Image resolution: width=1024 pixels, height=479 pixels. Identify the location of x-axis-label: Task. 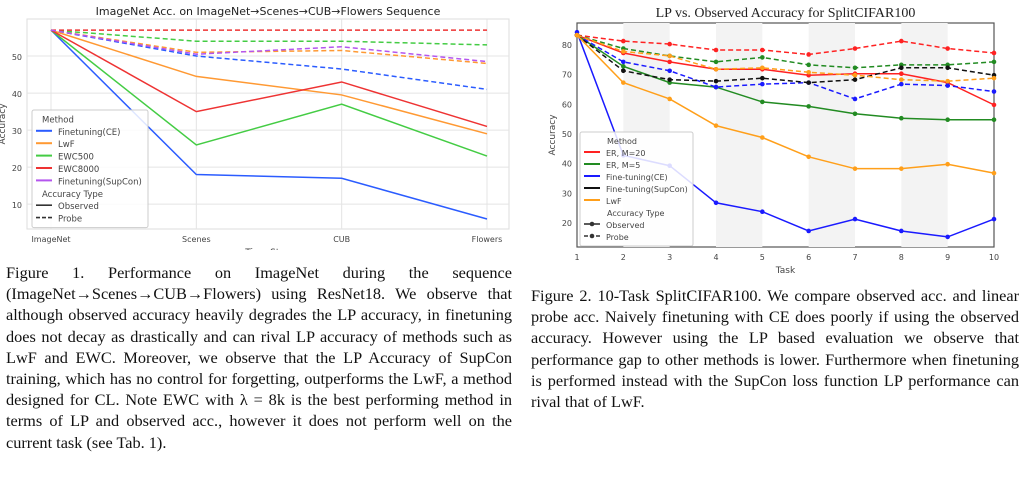
(785, 271).